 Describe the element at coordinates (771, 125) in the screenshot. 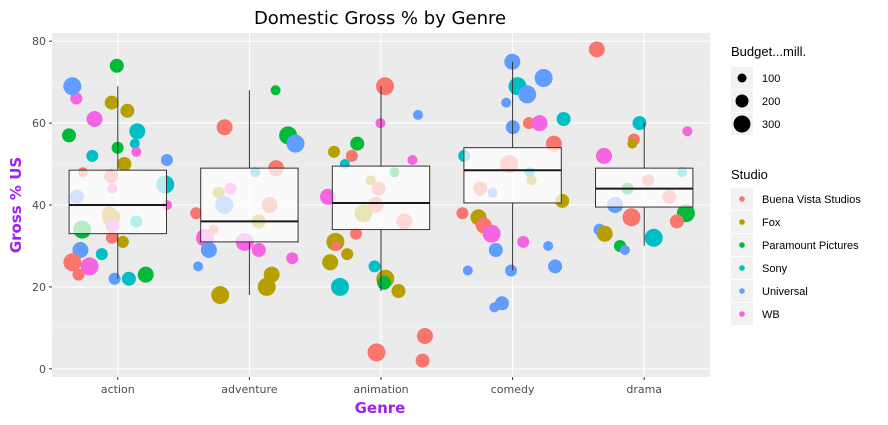

I see `legend-size-label: 300` at that location.